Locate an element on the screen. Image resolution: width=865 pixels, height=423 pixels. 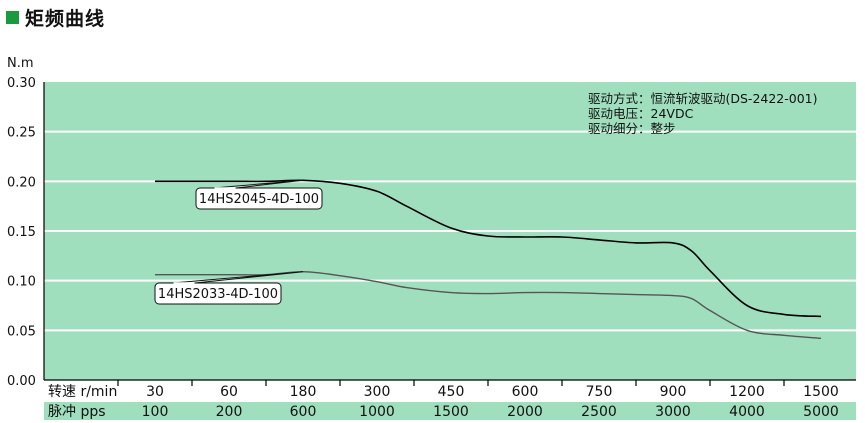
speed-tick-label: 1500 is located at coordinates (821, 392).